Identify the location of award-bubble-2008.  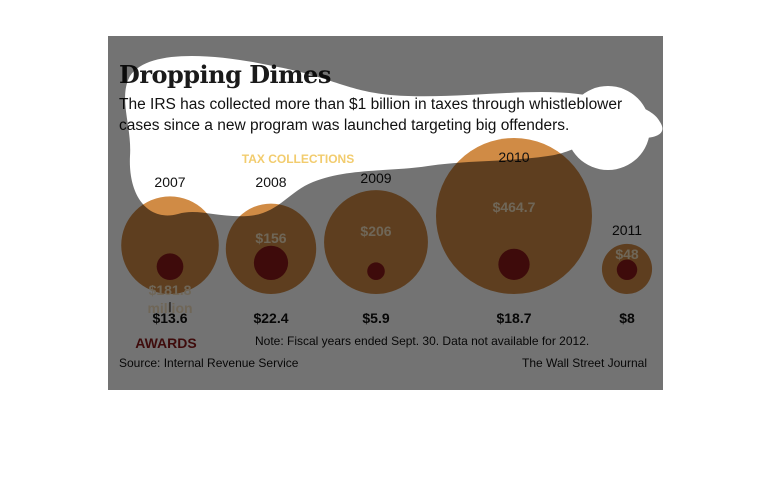
(271, 262).